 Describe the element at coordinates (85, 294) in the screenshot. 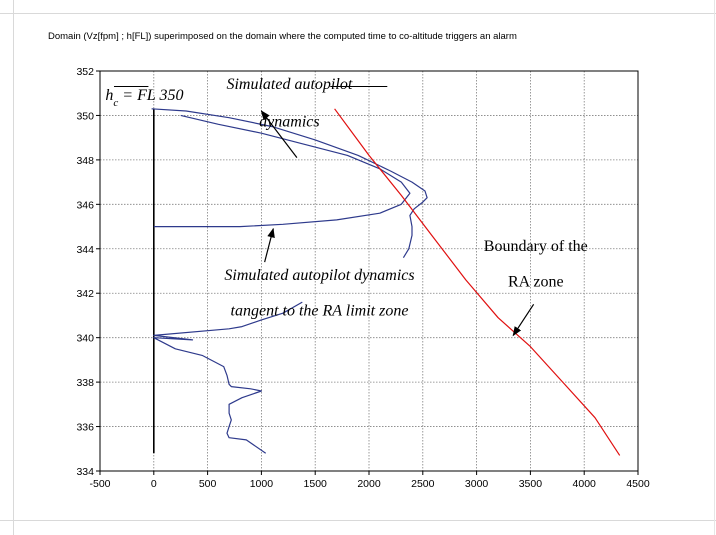

I see `y-tick-label: 342` at that location.